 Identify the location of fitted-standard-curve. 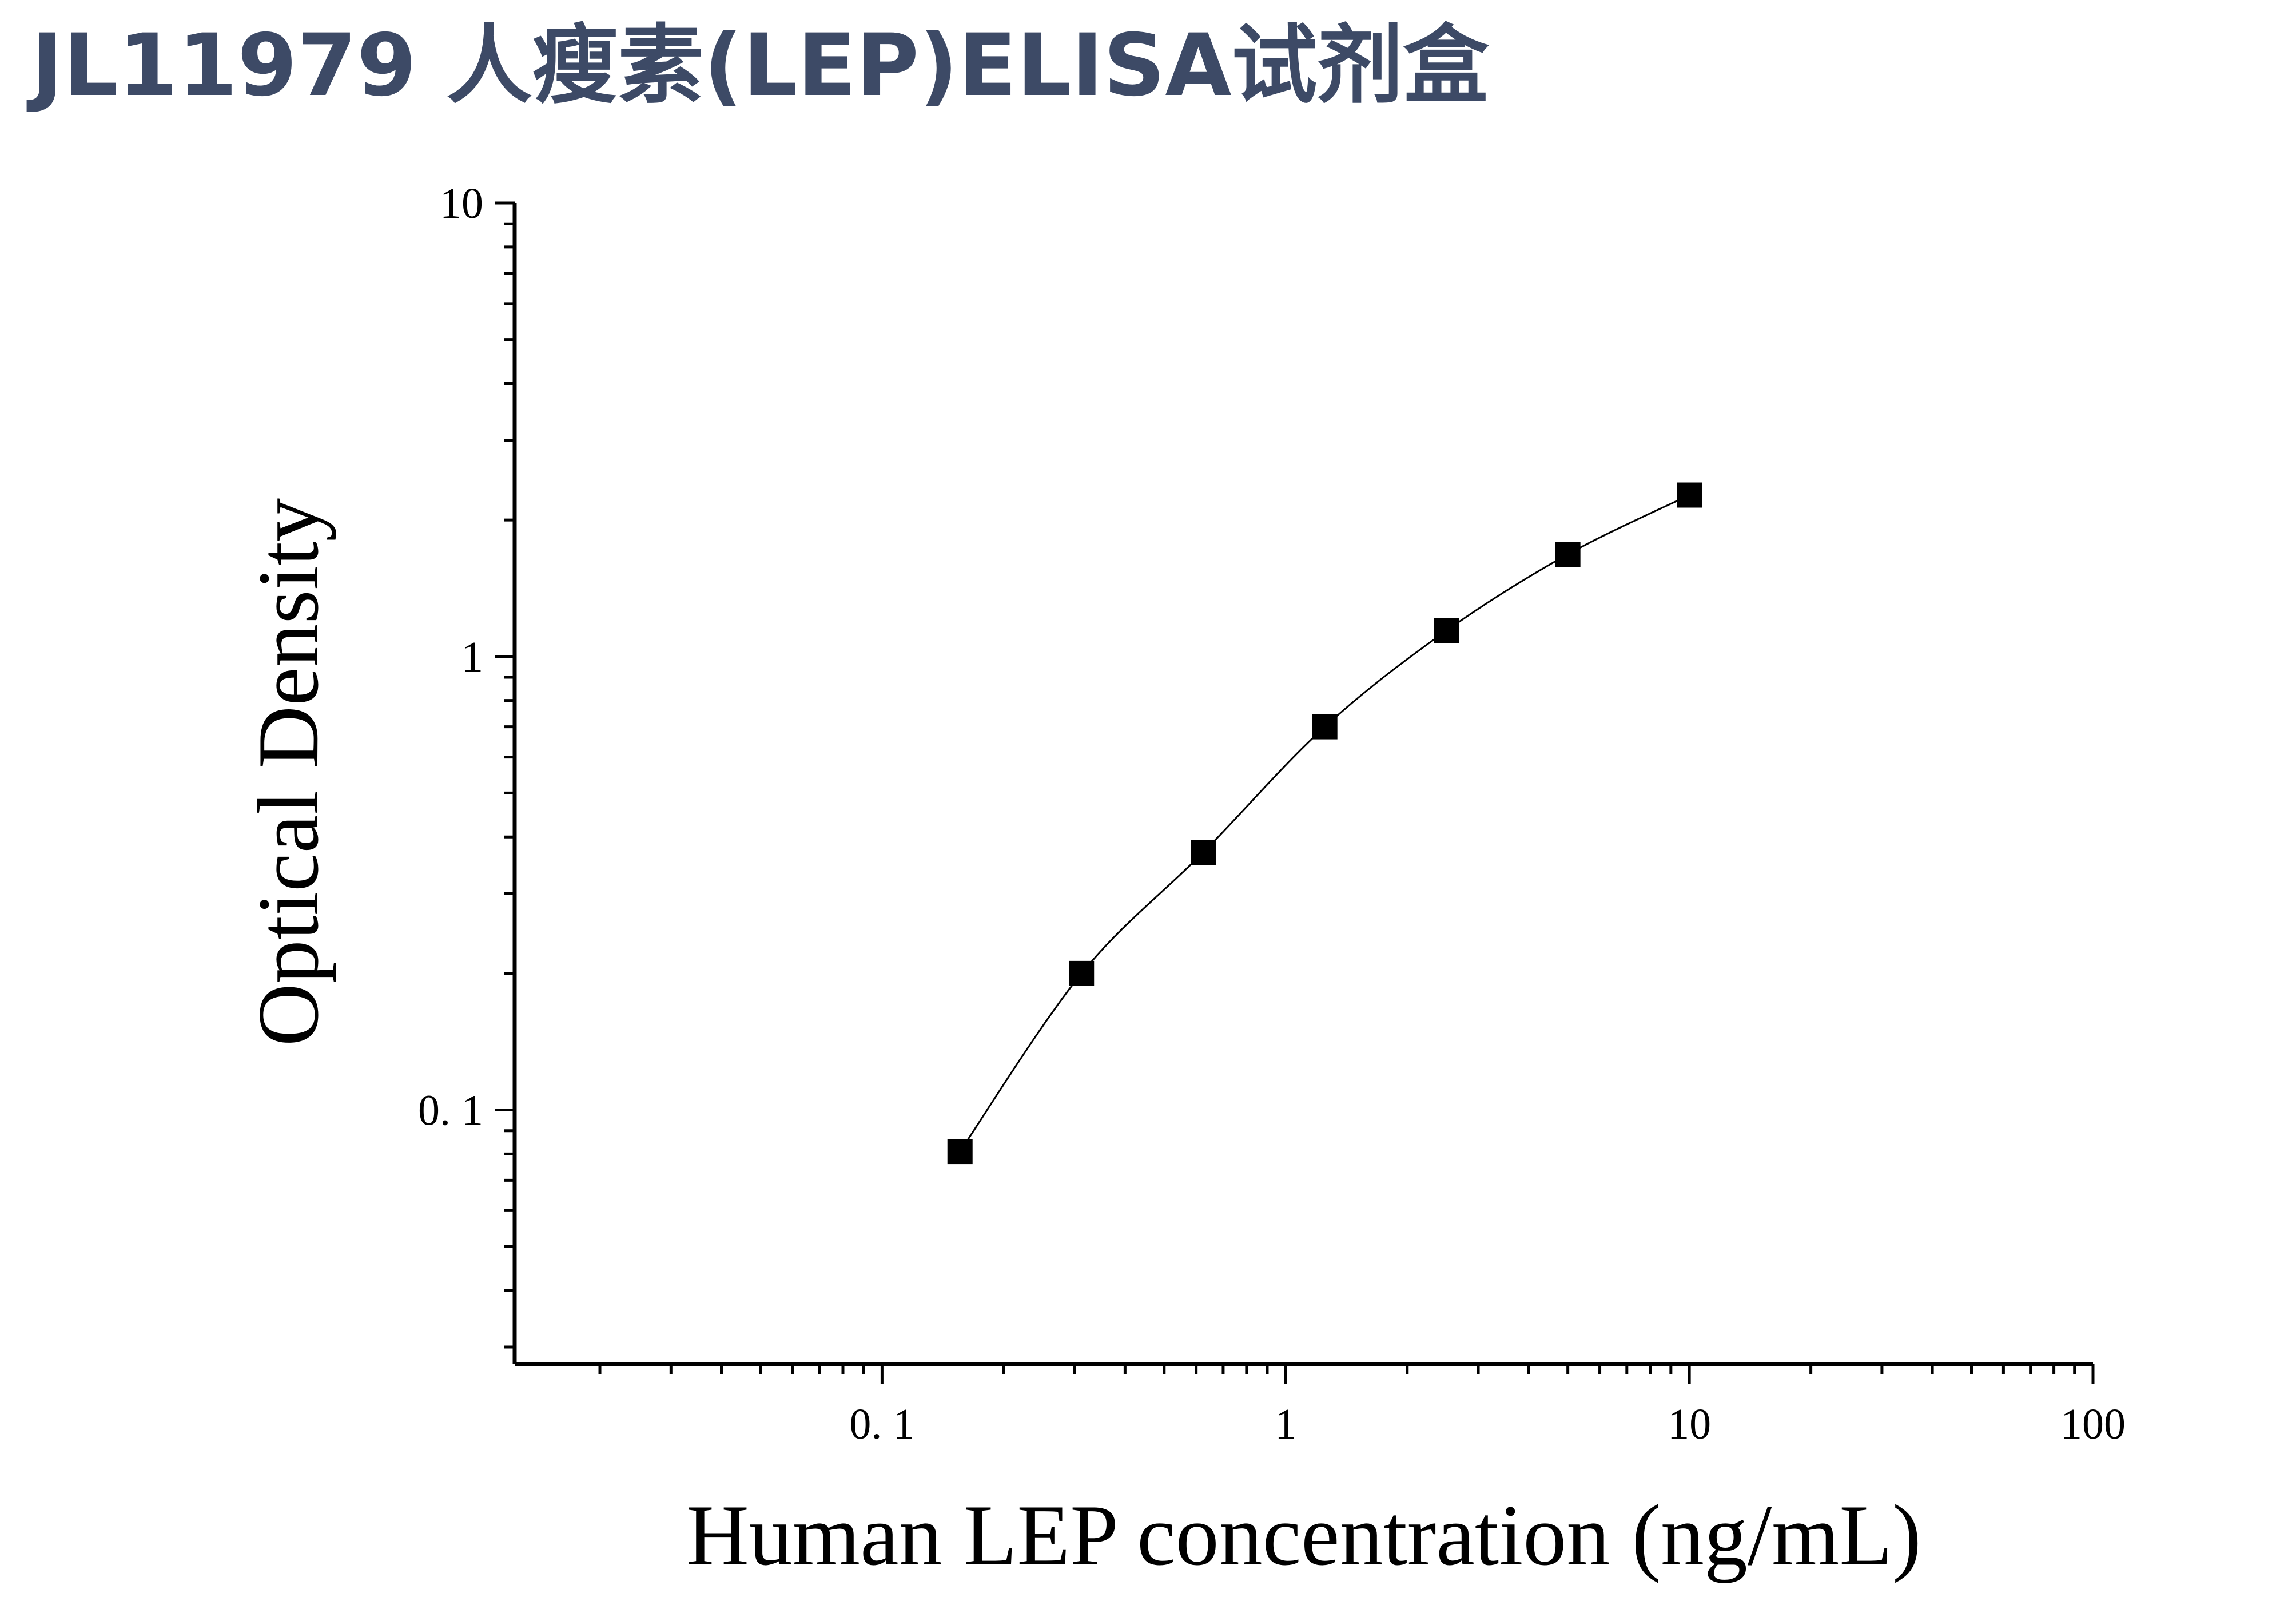
(1324, 823).